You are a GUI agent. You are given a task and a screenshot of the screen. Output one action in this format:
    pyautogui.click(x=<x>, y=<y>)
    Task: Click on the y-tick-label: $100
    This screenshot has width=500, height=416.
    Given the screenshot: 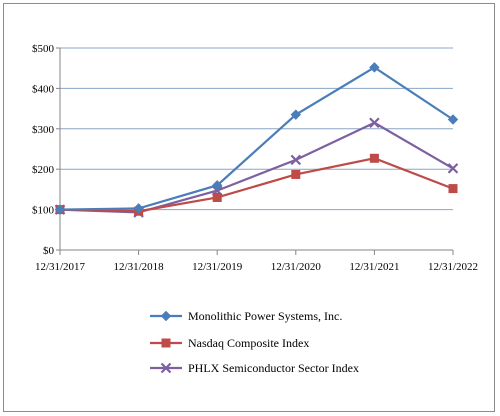 What is the action you would take?
    pyautogui.click(x=43, y=211)
    